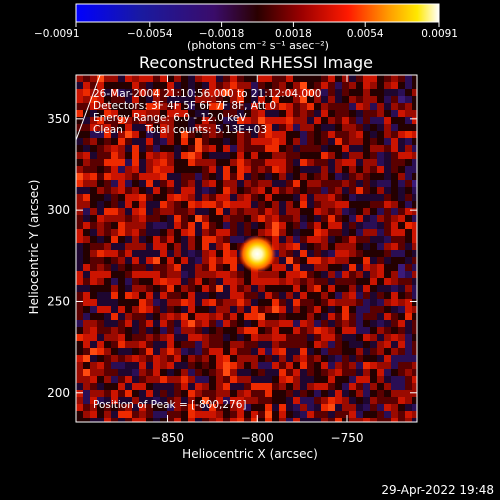 The width and height of the screenshot is (500, 500). What do you see at coordinates (222, 34) in the screenshot?
I see `colorbar-tick-label: −0.0018` at bounding box center [222, 34].